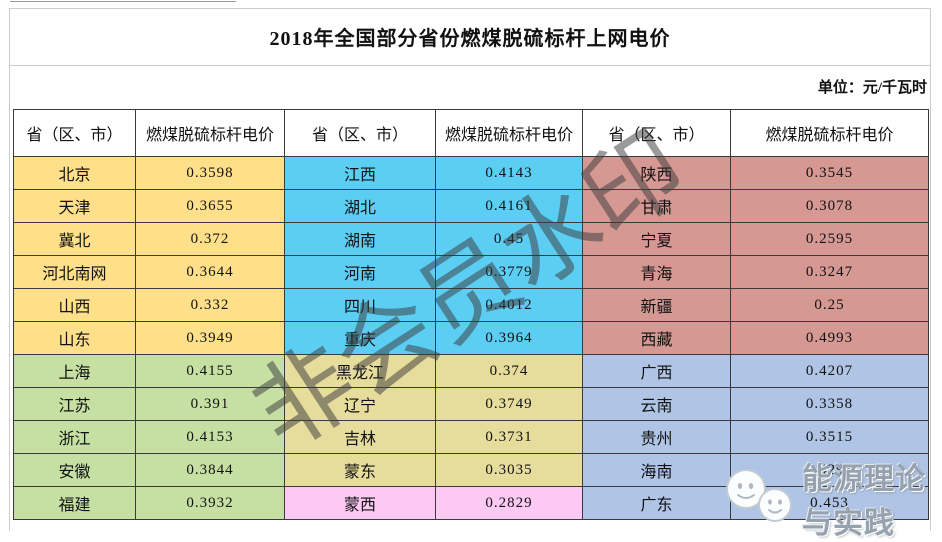  What do you see at coordinates (74, 133) in the screenshot?
I see `header-province-1: 省（区、市）` at bounding box center [74, 133].